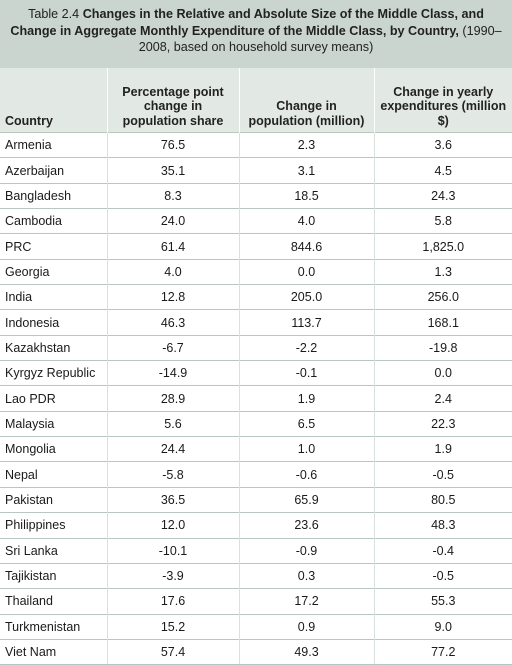  I want to click on share-change-cell: 8.3, so click(172, 195).